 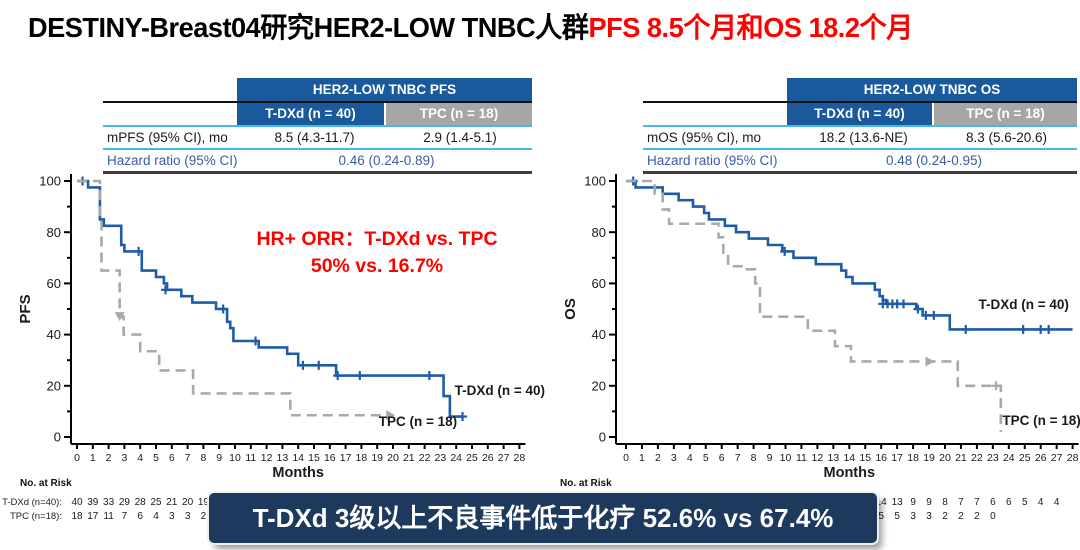 What do you see at coordinates (108, 516) in the screenshot?
I see `pfs-risk-value: 11` at bounding box center [108, 516].